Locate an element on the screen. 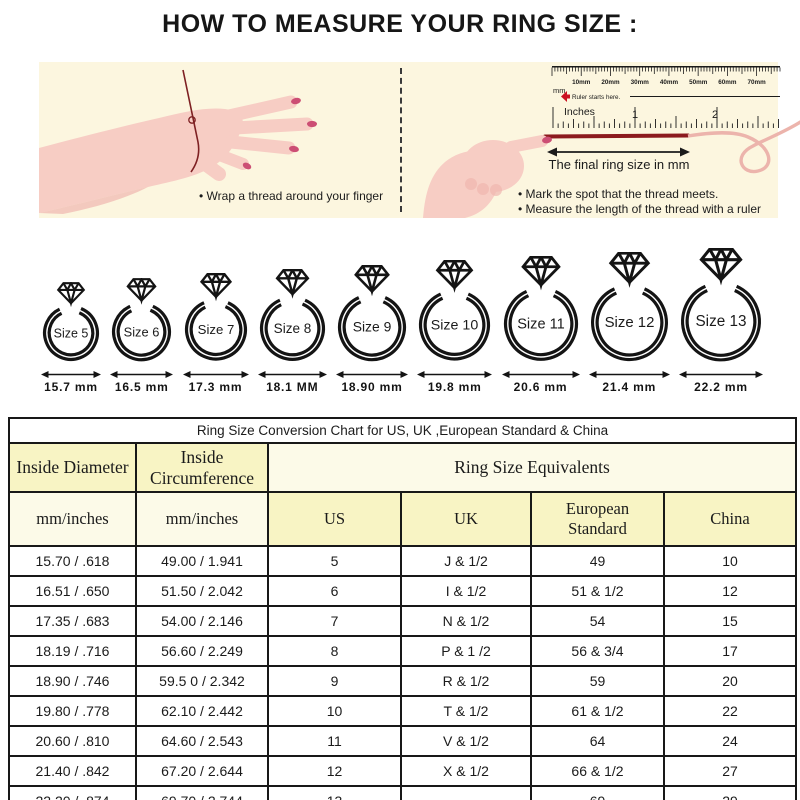 The image size is (800, 800). ring-size-label: Size 8 is located at coordinates (292, 328).